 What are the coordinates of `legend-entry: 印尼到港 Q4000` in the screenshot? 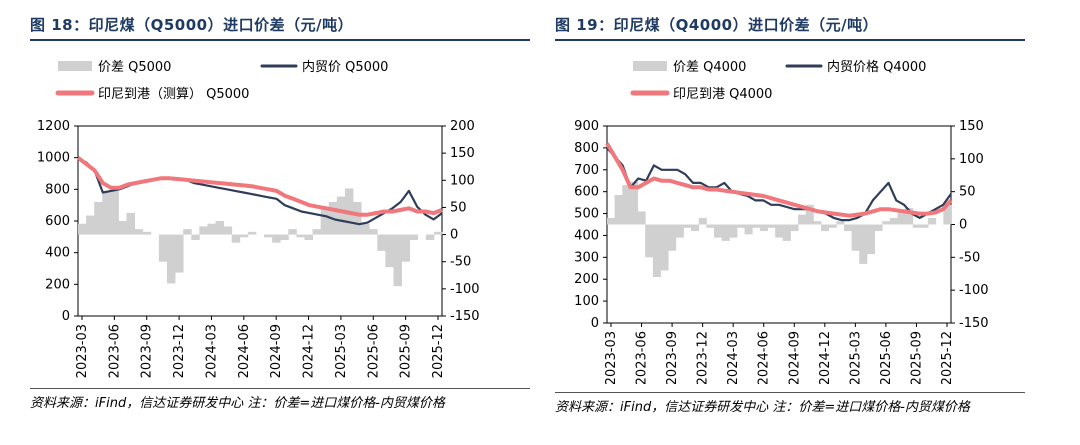 It's located at (722, 94).